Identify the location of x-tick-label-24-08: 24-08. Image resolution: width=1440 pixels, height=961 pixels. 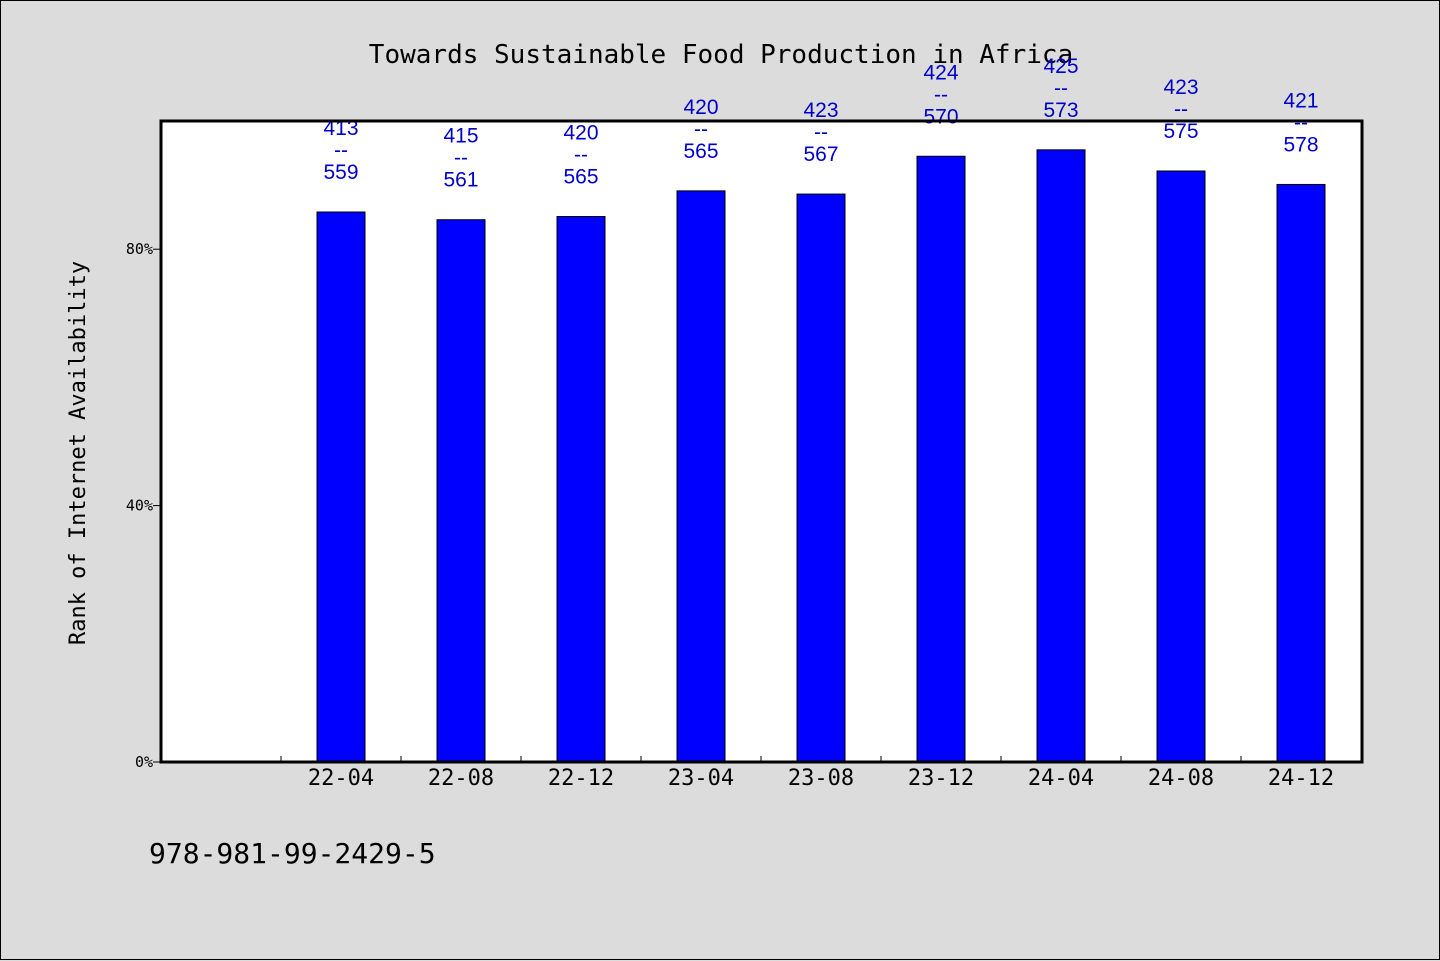
(1181, 778).